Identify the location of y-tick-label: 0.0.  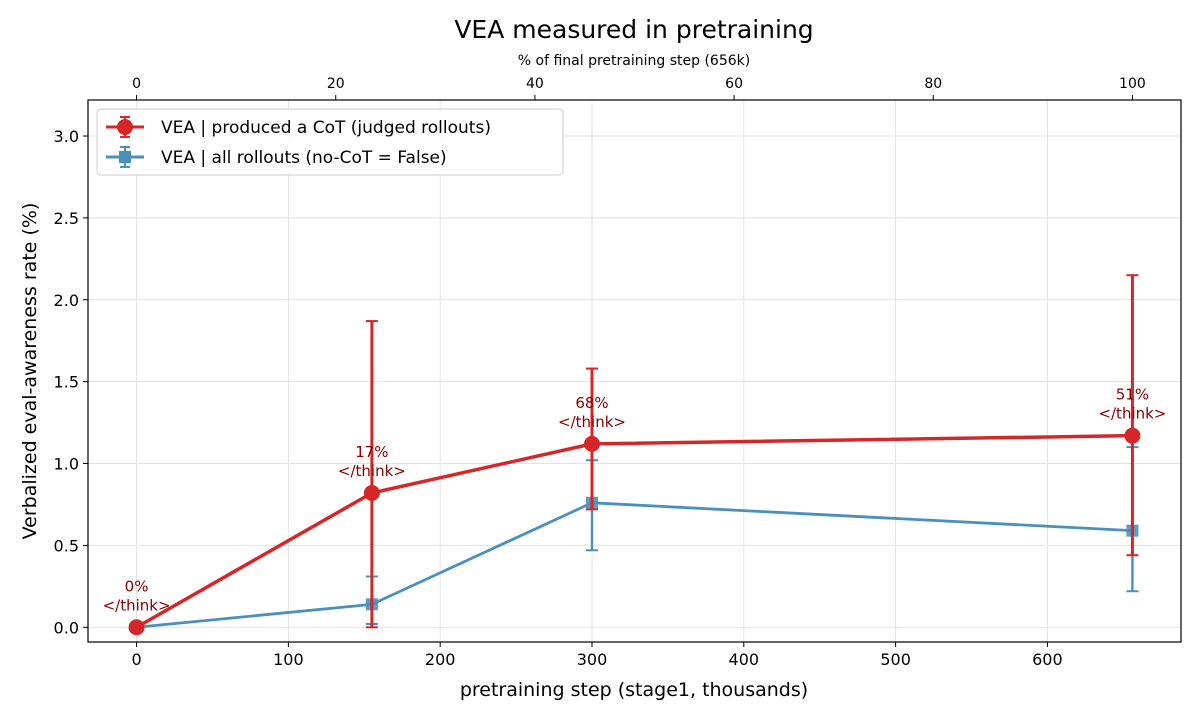
(66, 627).